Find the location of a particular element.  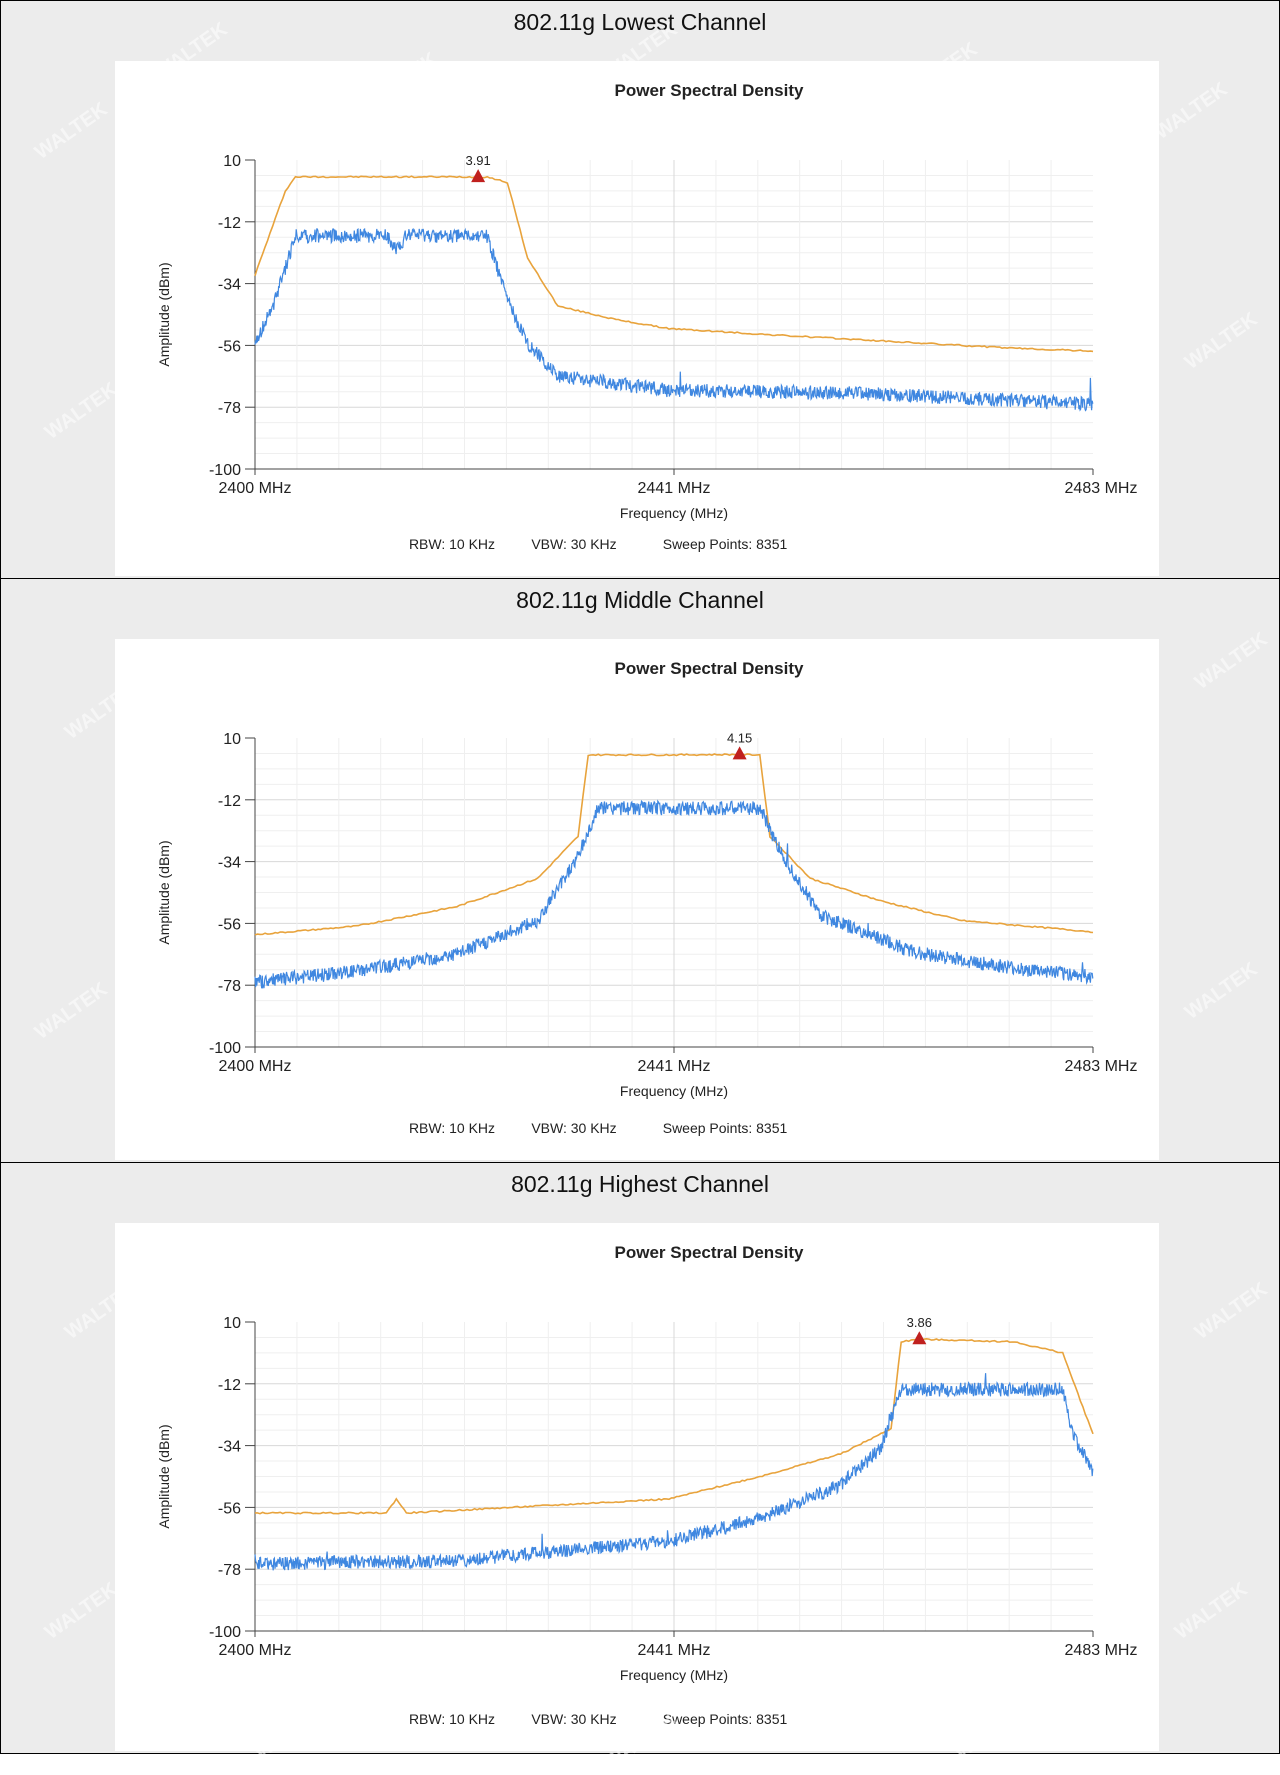

cell-title: 802.11g Lowest Channel is located at coordinates (640, 22).